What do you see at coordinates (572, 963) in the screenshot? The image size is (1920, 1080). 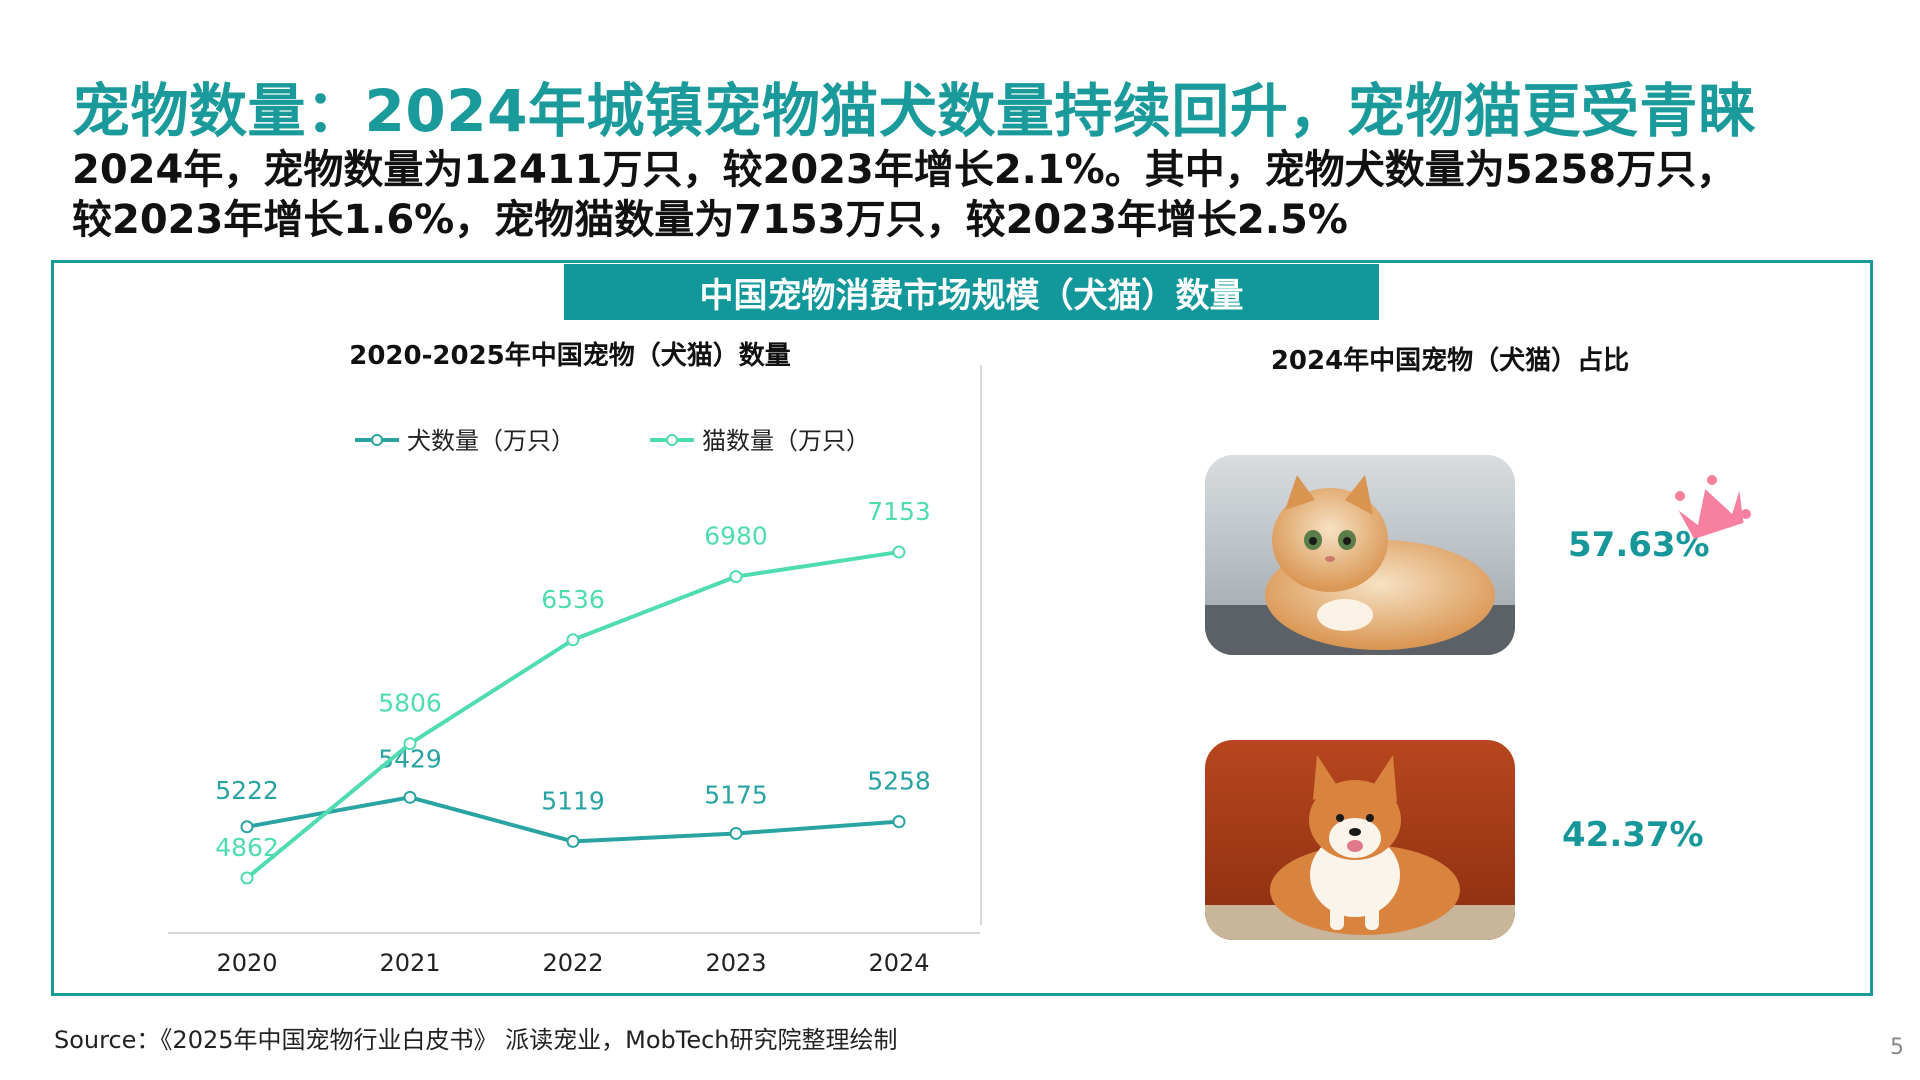 I see `x-tick-label: 2022` at bounding box center [572, 963].